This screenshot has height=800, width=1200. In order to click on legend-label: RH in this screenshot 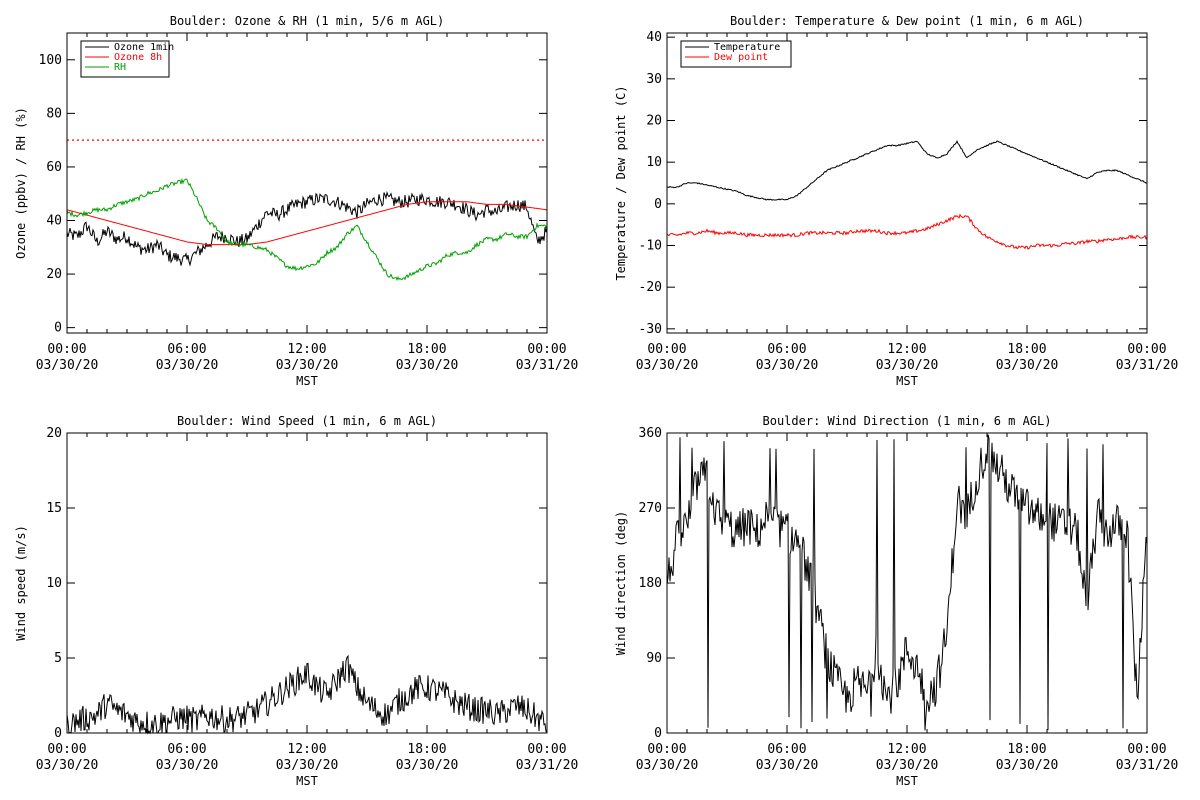, I will do `click(120, 67)`.